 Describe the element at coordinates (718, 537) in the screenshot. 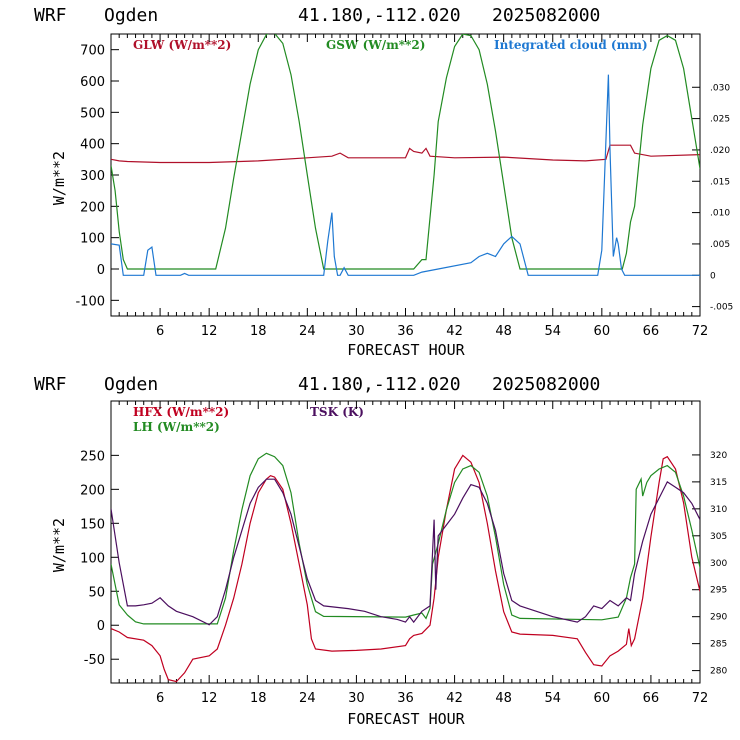

I see `y2-tick-label: 305` at that location.